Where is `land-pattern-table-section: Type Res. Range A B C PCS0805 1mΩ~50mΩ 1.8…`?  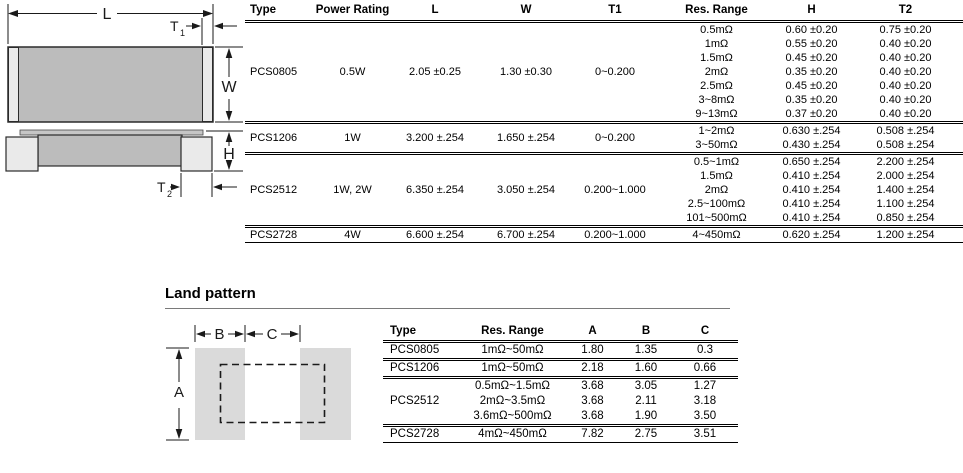
land-pattern-table-section: Type Res. Range A B C PCS0805 1mΩ~50mΩ 1.8… is located at coordinates (560, 382).